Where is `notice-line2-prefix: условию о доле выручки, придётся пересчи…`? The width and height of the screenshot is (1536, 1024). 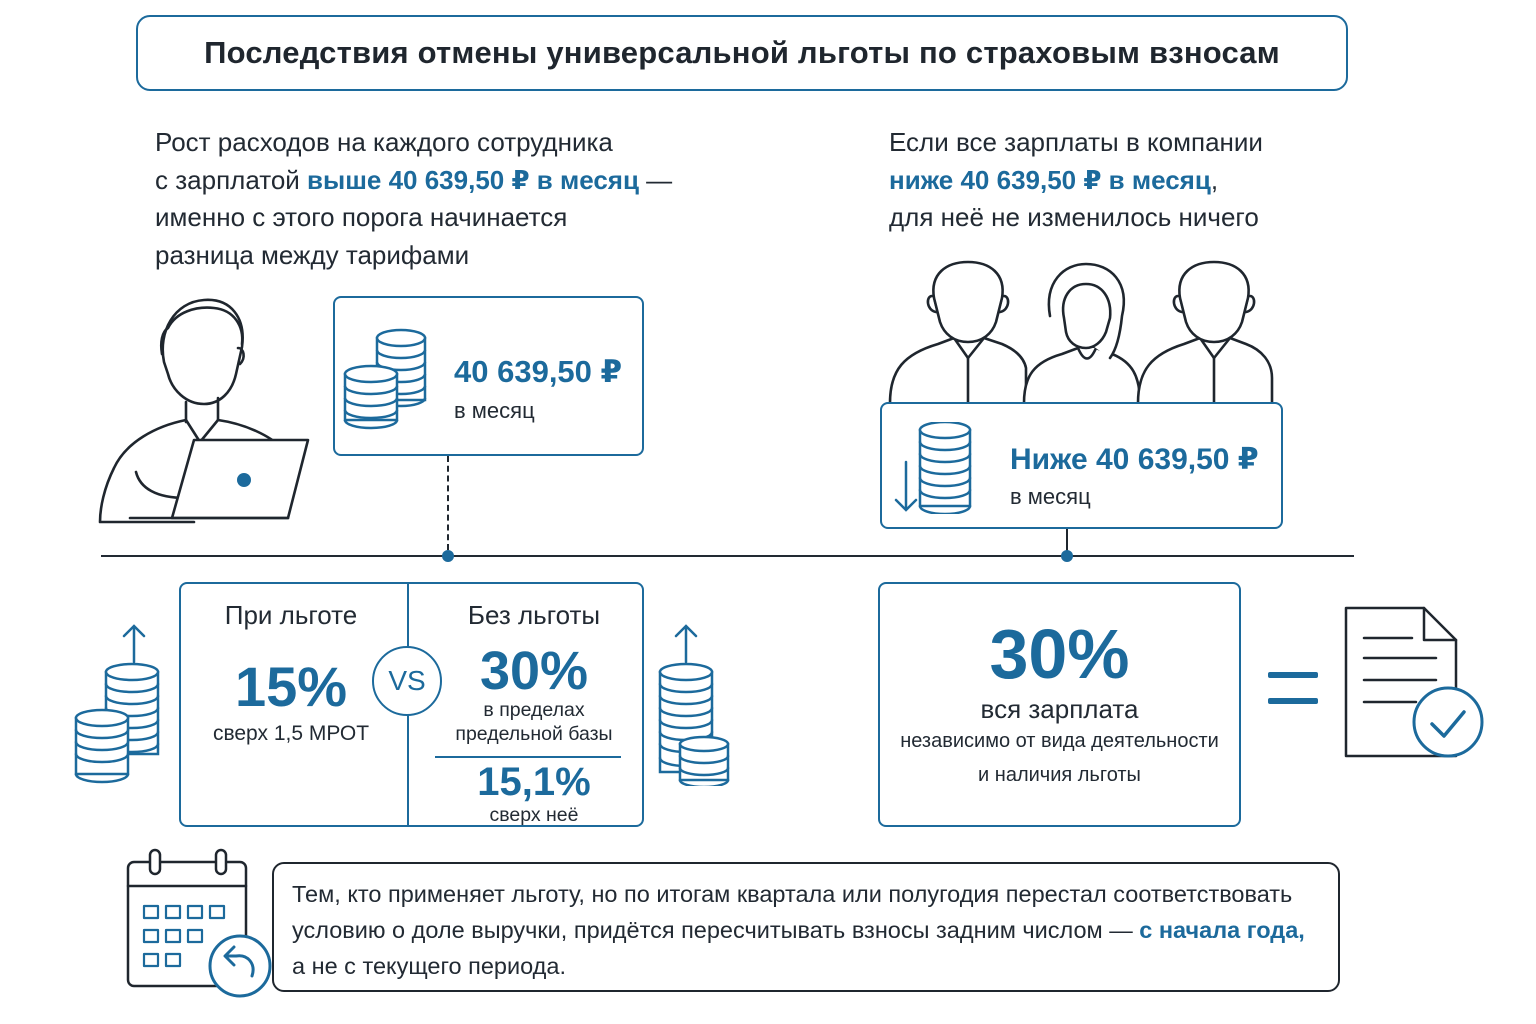
notice-line2-prefix: условию о доле выручки, придётся пересчи… is located at coordinates (716, 930).